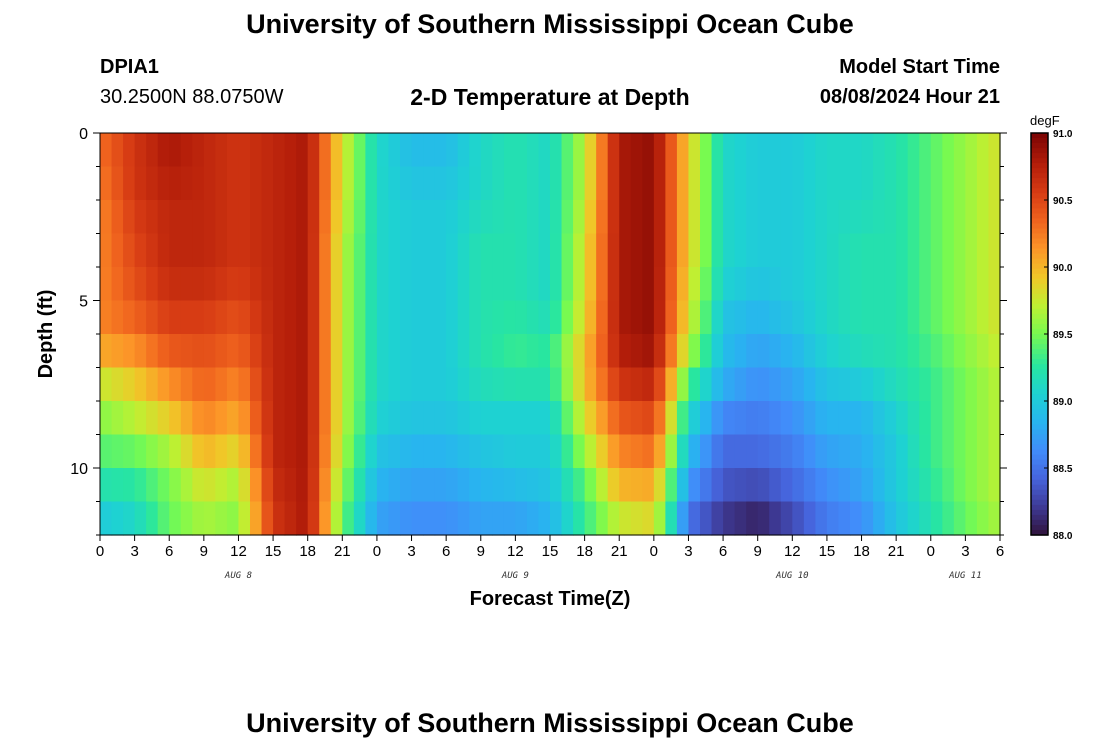 Image resolution: width=1100 pixels, height=750 pixels. I want to click on chart-subtitle: 2-D Temperature at Depth, so click(550, 97).